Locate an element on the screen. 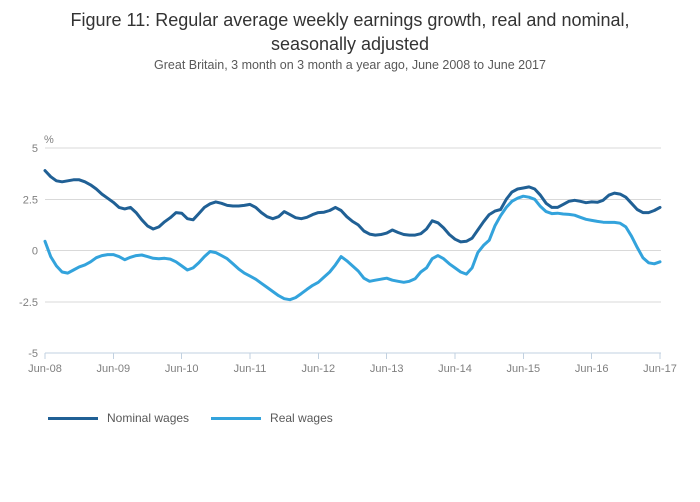  svg-text: 2.5 is located at coordinates (30, 200).